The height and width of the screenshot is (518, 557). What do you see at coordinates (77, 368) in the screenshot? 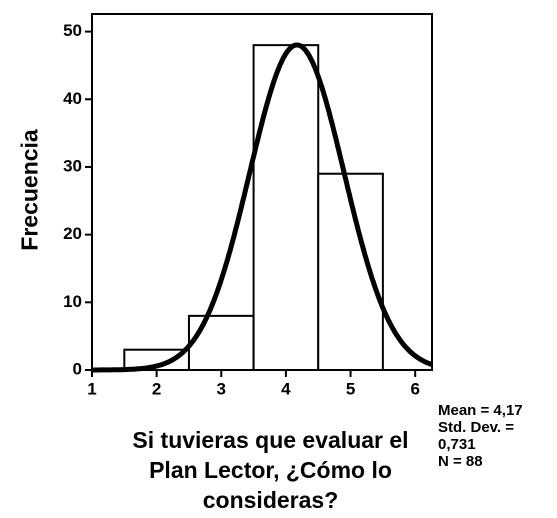
I see `y-tick-label: 0` at bounding box center [77, 368].